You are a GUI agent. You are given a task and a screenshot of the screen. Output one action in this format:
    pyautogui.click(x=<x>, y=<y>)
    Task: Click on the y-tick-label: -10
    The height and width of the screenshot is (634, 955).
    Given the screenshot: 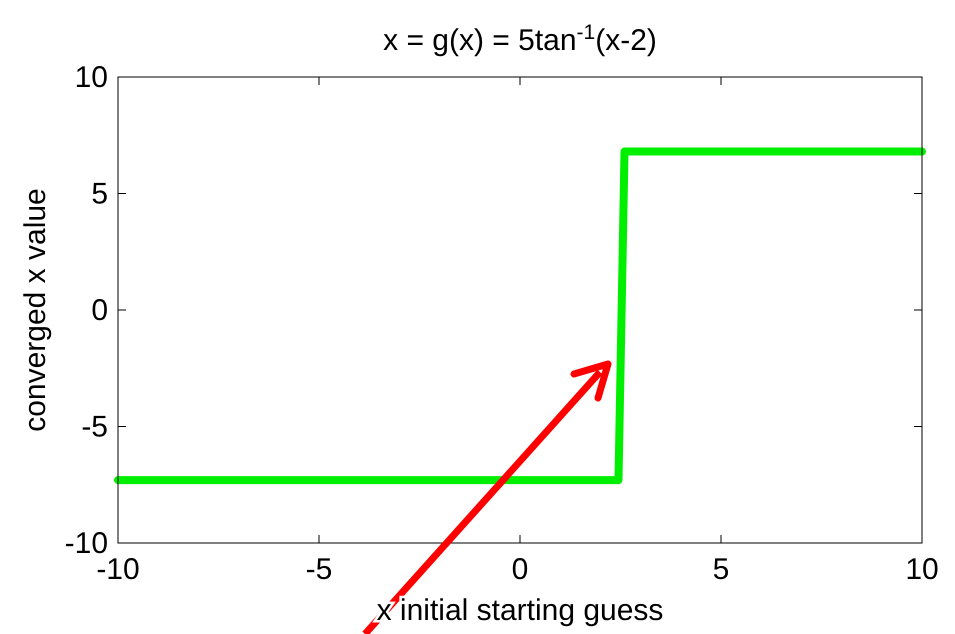 What is the action you would take?
    pyautogui.click(x=86, y=543)
    